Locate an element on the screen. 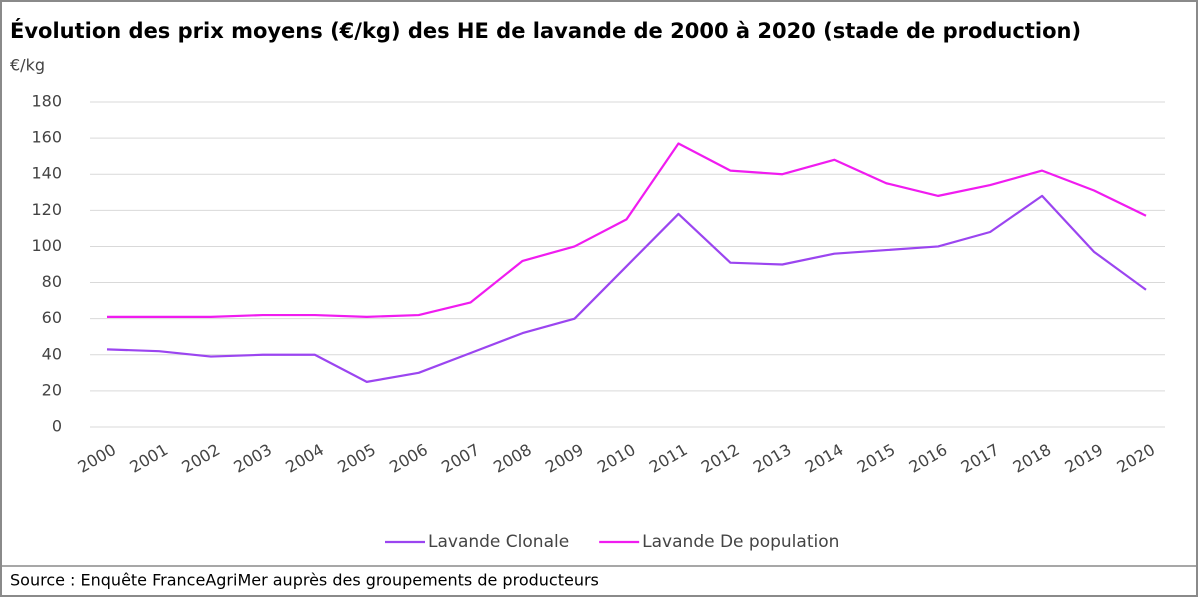 This screenshot has width=1198, height=601. y-tick-label: 60 is located at coordinates (52, 317).